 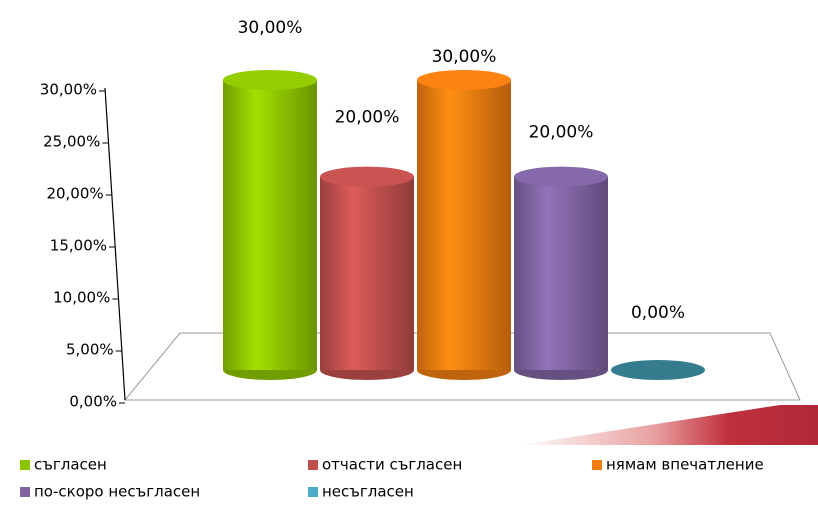 I want to click on y-tick-label: 30,00%, so click(x=68, y=90).